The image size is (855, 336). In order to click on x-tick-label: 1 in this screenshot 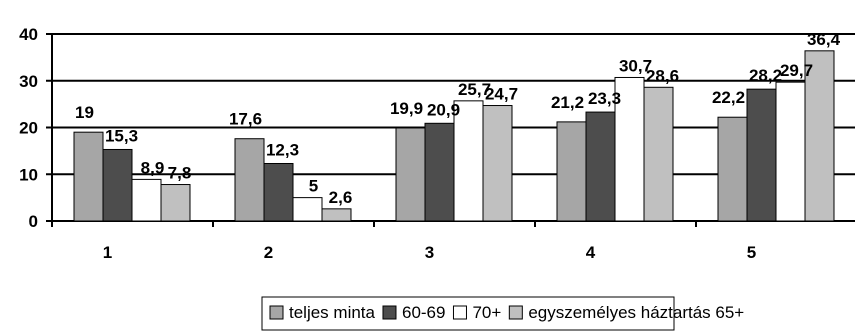, I will do `click(107, 252)`.